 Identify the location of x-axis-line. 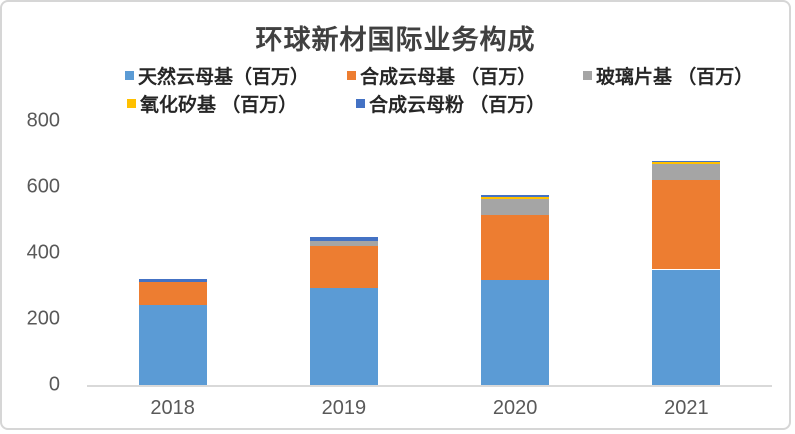
(429, 386).